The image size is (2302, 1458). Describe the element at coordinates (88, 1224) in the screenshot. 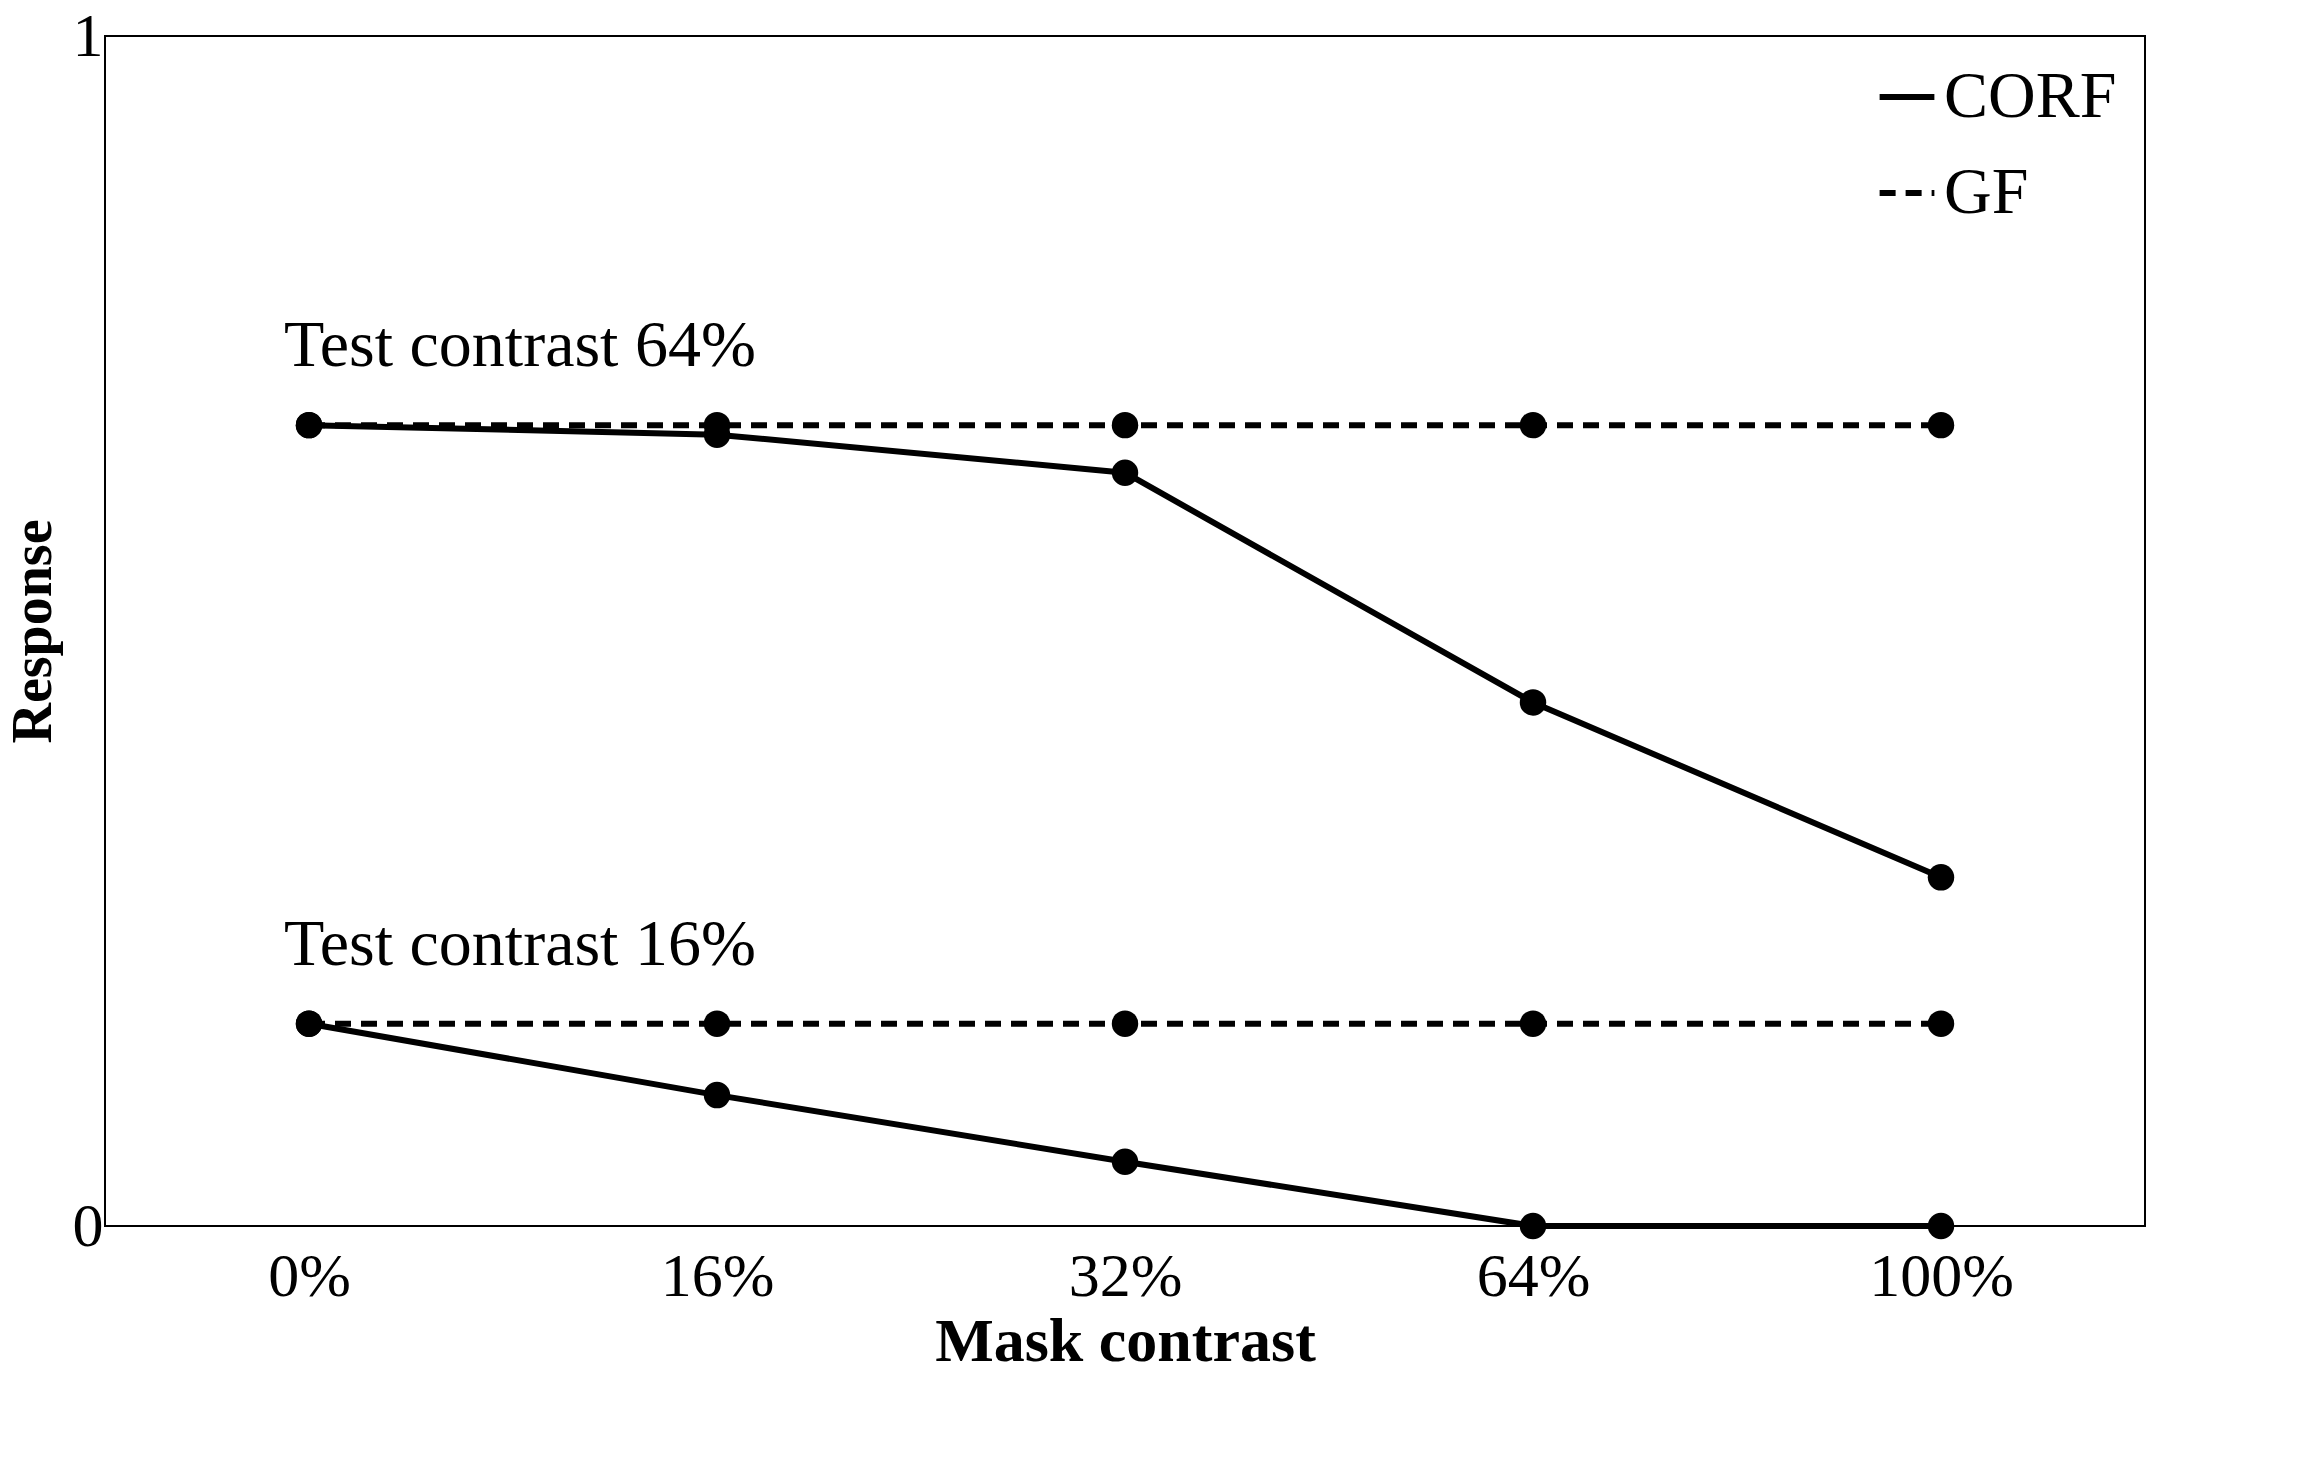

I see `y-tick-label: 0` at that location.